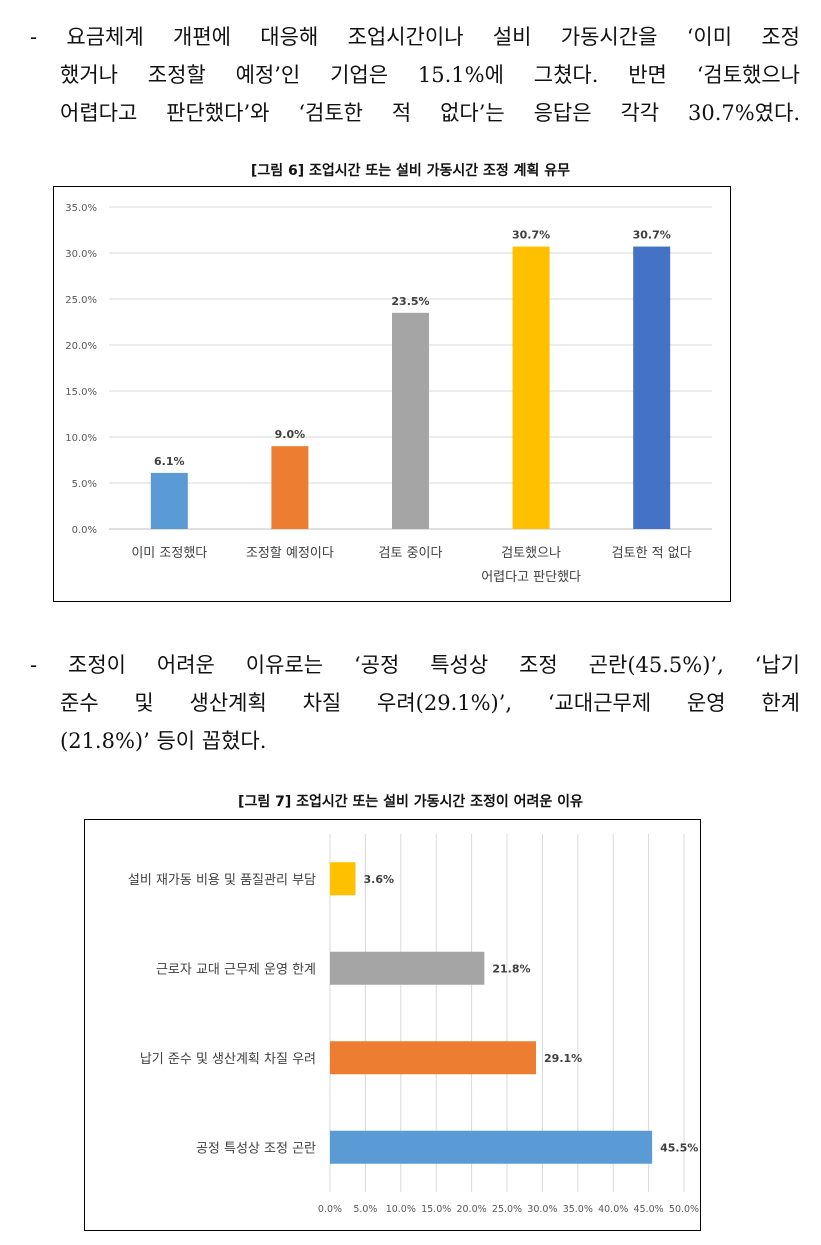  I want to click on x-tick-label: 조정할 예정이다, so click(290, 553).